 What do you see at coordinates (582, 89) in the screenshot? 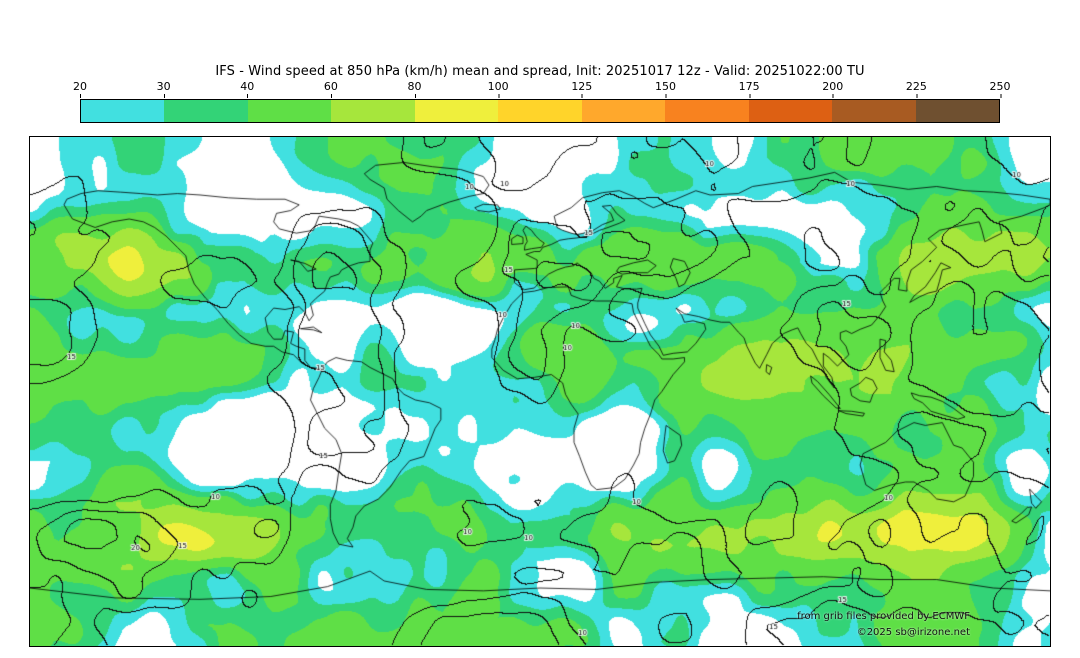
I see `colorbar-tick-label: 125` at bounding box center [582, 89].